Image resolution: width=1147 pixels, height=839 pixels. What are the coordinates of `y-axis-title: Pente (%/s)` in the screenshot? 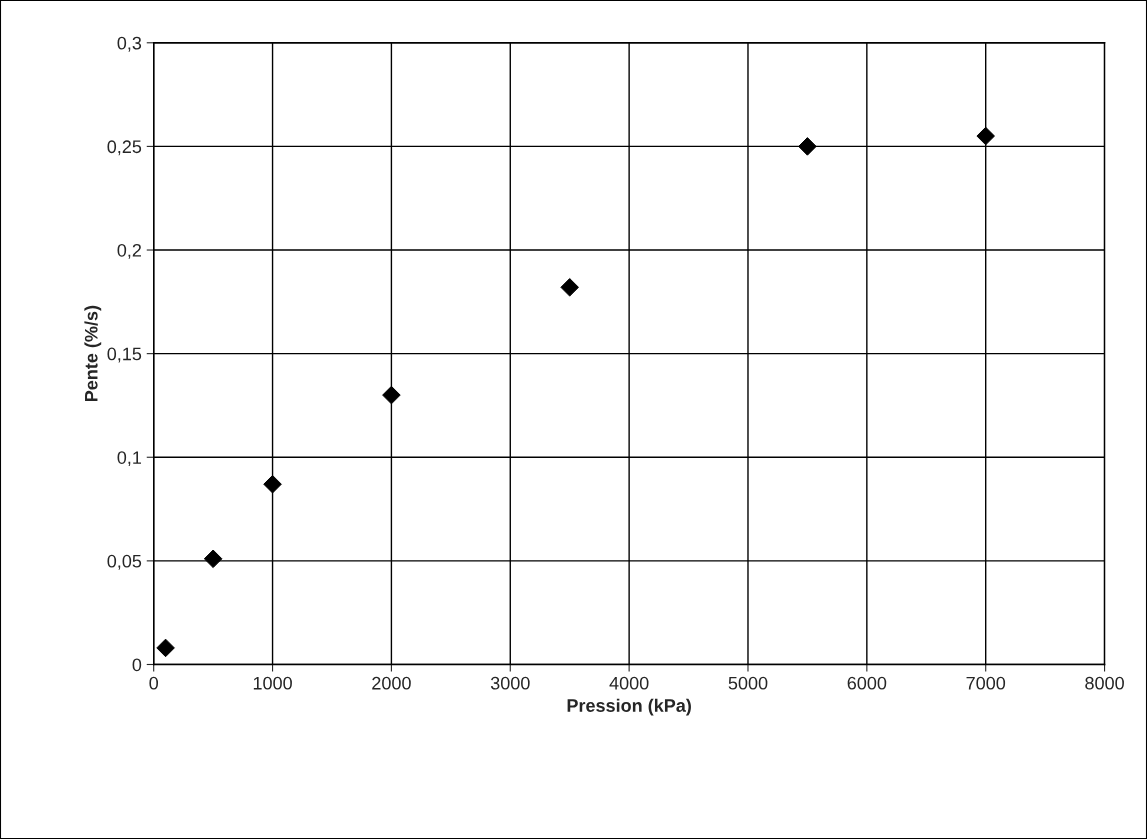 It's located at (93, 353).